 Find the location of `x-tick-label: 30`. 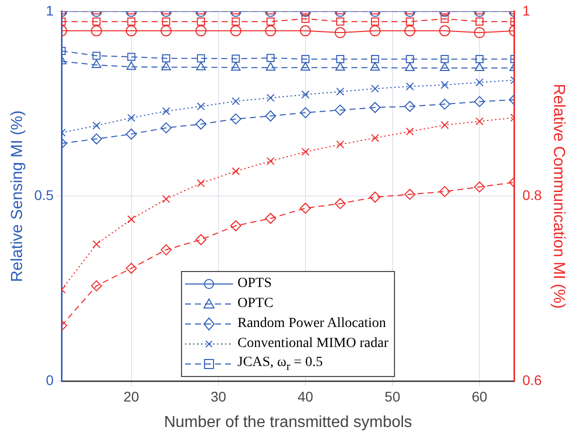

x-tick-label: 30 is located at coordinates (218, 396).